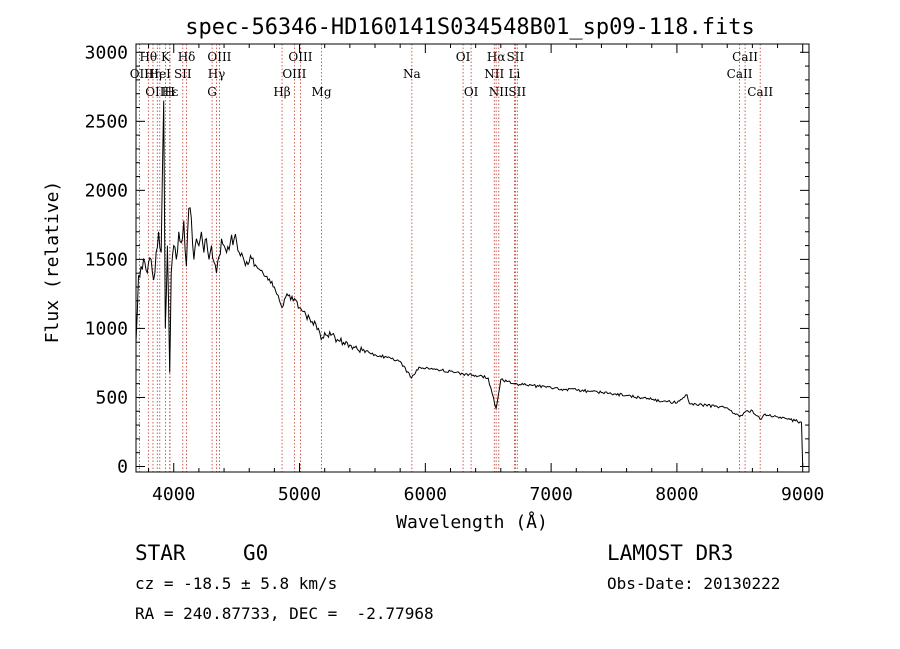 The image size is (900, 649). I want to click on line-marker-label: Li, so click(514, 74).